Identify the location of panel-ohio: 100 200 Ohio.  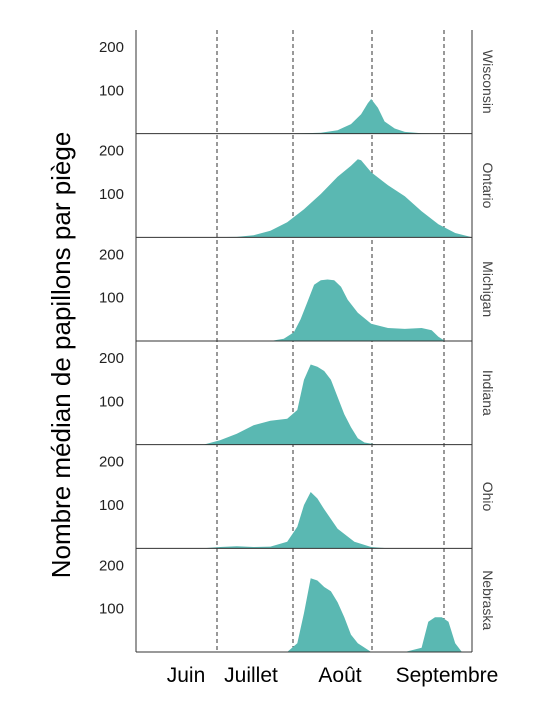
(297, 501).